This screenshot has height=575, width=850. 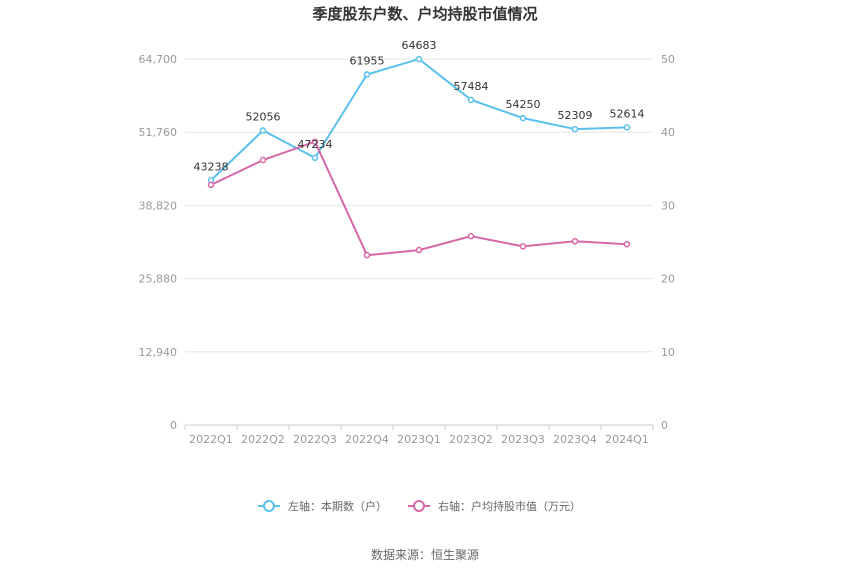 What do you see at coordinates (315, 439) in the screenshot?
I see `x-tick-label: 2022Q3` at bounding box center [315, 439].